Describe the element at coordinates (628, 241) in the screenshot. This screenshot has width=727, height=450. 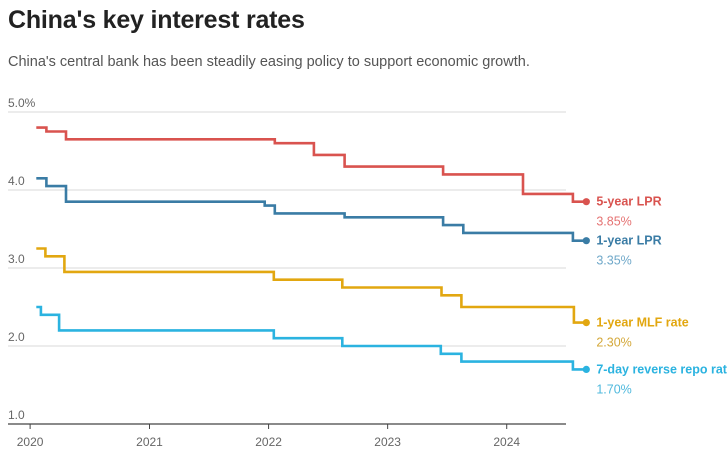
I see `series-name-label: 1-year LPR` at that location.